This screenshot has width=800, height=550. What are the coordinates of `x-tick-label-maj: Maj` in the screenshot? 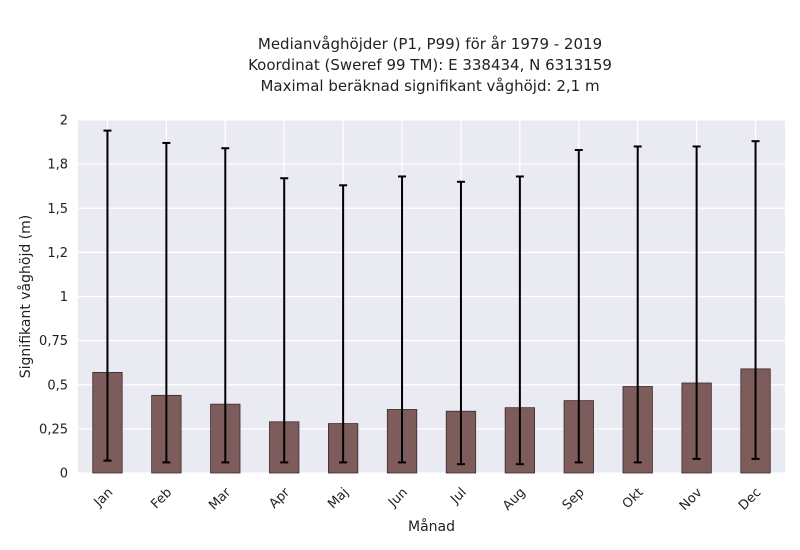 It's located at (338, 498).